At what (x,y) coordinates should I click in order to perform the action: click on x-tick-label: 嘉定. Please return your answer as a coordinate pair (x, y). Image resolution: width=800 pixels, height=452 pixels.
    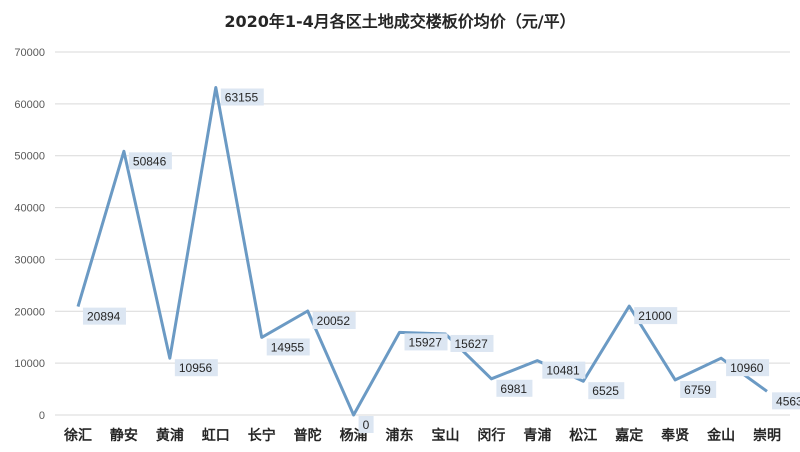
    Looking at the image, I should click on (628, 435).